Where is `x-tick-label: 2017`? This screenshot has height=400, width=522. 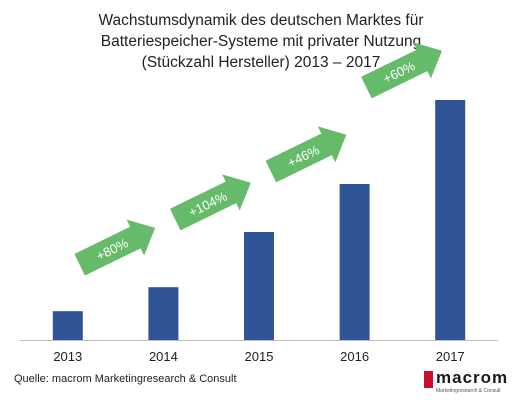
x-tick-label: 2017 is located at coordinates (450, 356).